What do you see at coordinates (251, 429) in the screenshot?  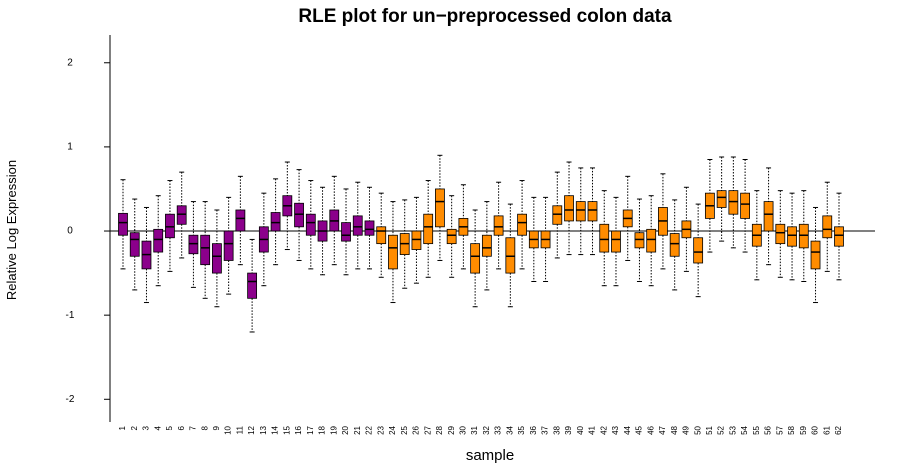 I see `x-tick-label: 12` at bounding box center [251, 429].